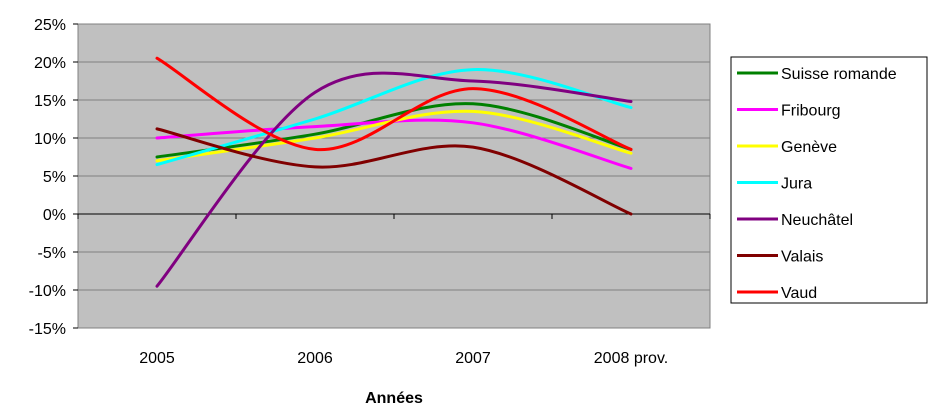  Describe the element at coordinates (394, 398) in the screenshot. I see `x-axis-title: Années` at that location.